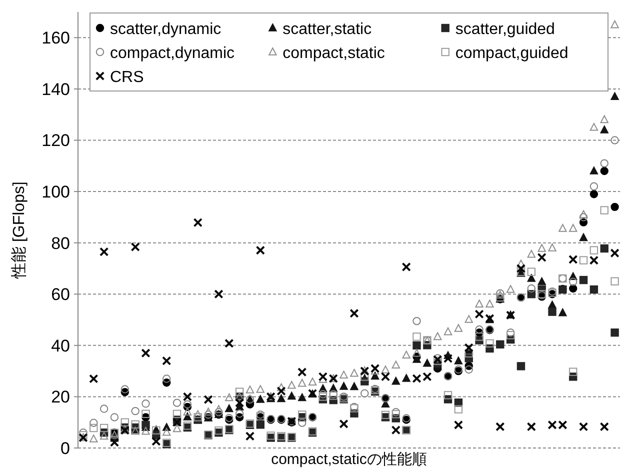 The height and width of the screenshot is (468, 629). Describe the element at coordinates (56, 89) in the screenshot. I see `y-tick-label: 140` at that location.